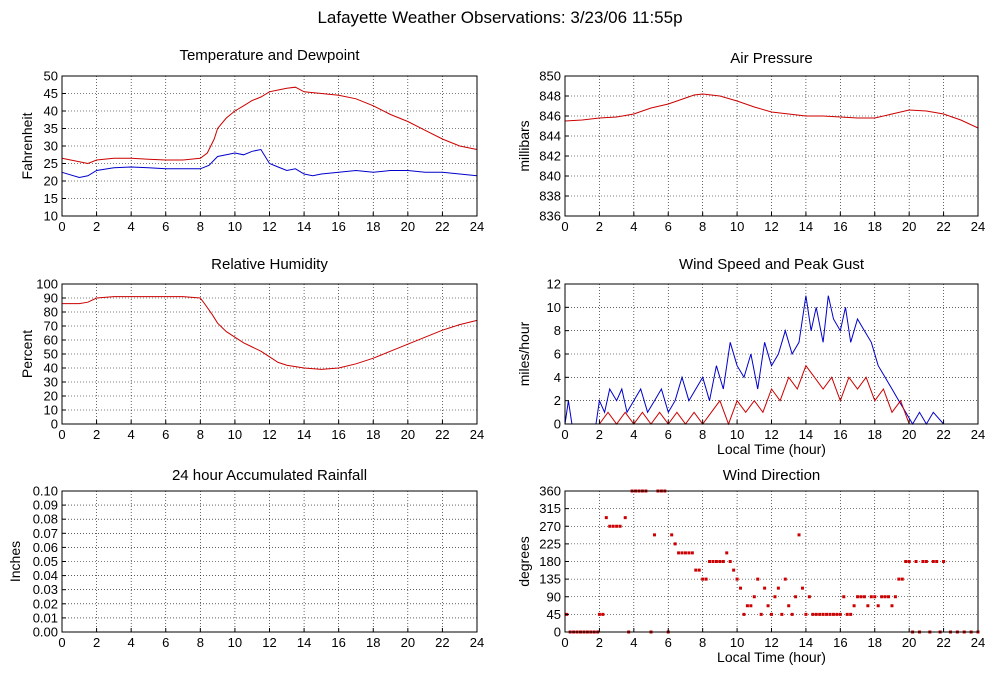 The height and width of the screenshot is (680, 1000). Describe the element at coordinates (875, 226) in the screenshot. I see `x-tick-label: 18` at that location.